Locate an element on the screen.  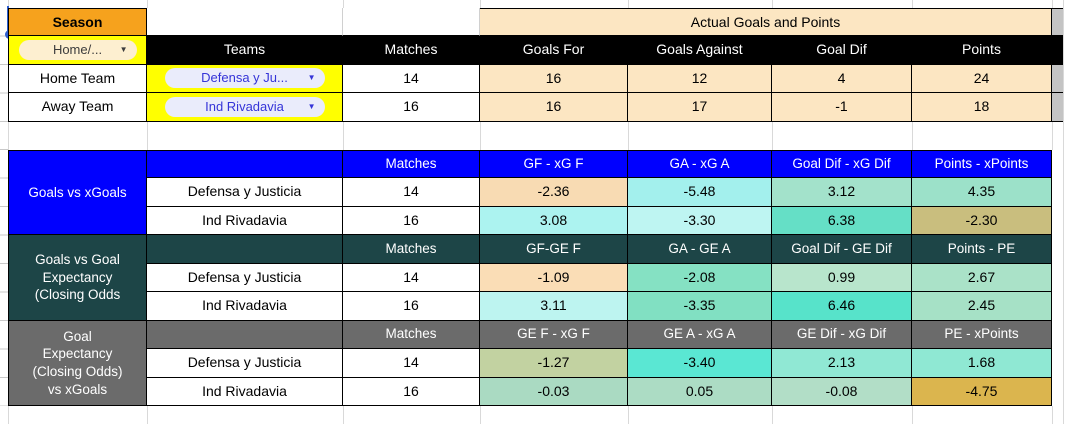
away-matches-cell: 16 is located at coordinates (411, 107).